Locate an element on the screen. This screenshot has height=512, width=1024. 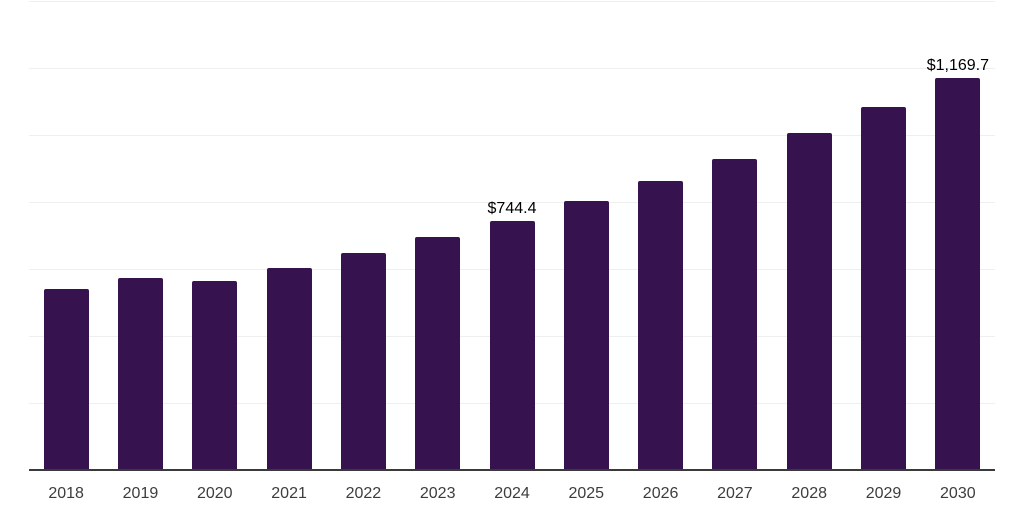
x-tick-2024: 2024 is located at coordinates (512, 493).